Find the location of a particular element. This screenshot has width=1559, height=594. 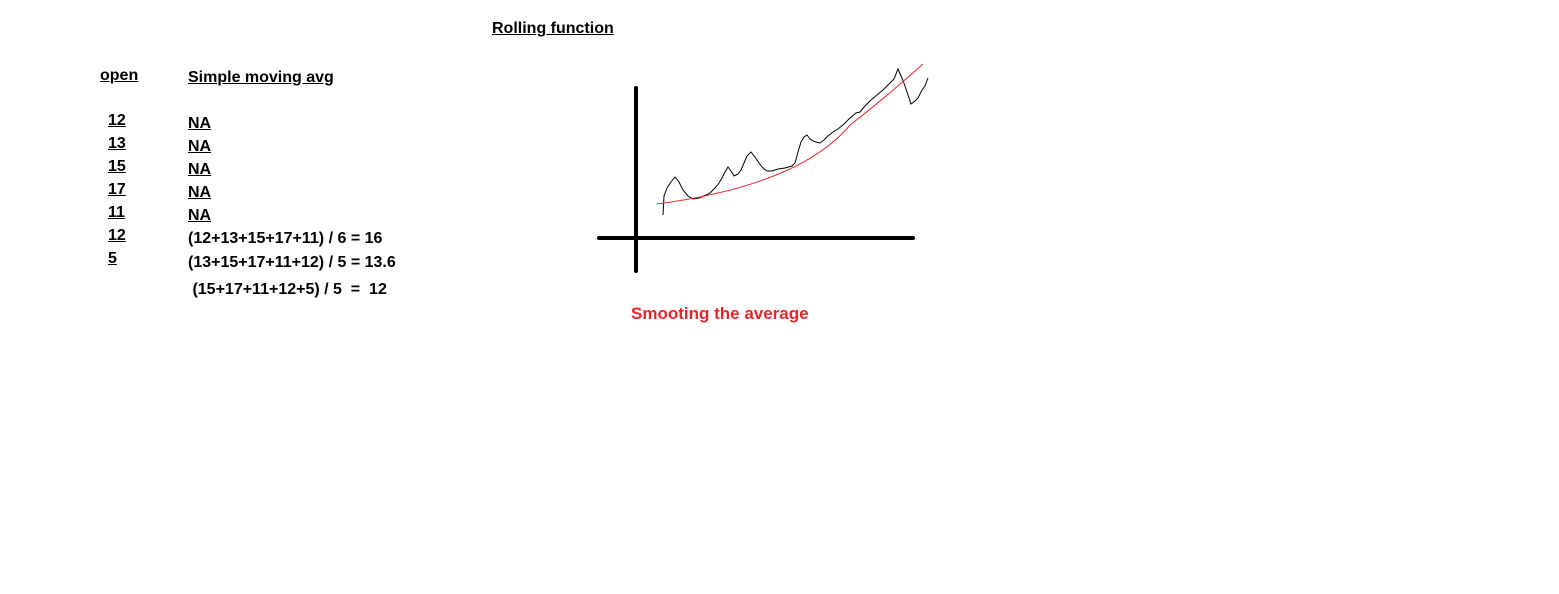

sma-formula: (12+13+15+17+11) / 6 = 16 is located at coordinates (285, 238).